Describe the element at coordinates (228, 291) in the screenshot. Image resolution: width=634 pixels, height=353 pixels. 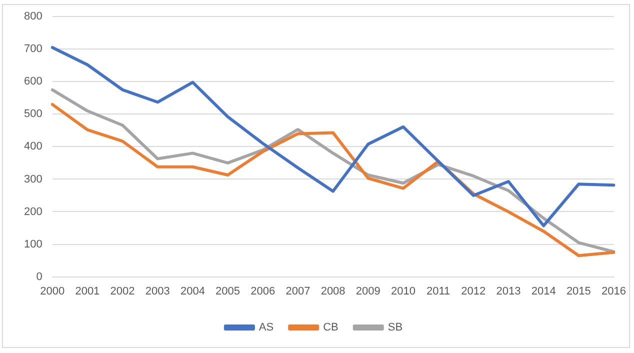
I see `x-tick-label: 2005` at that location.